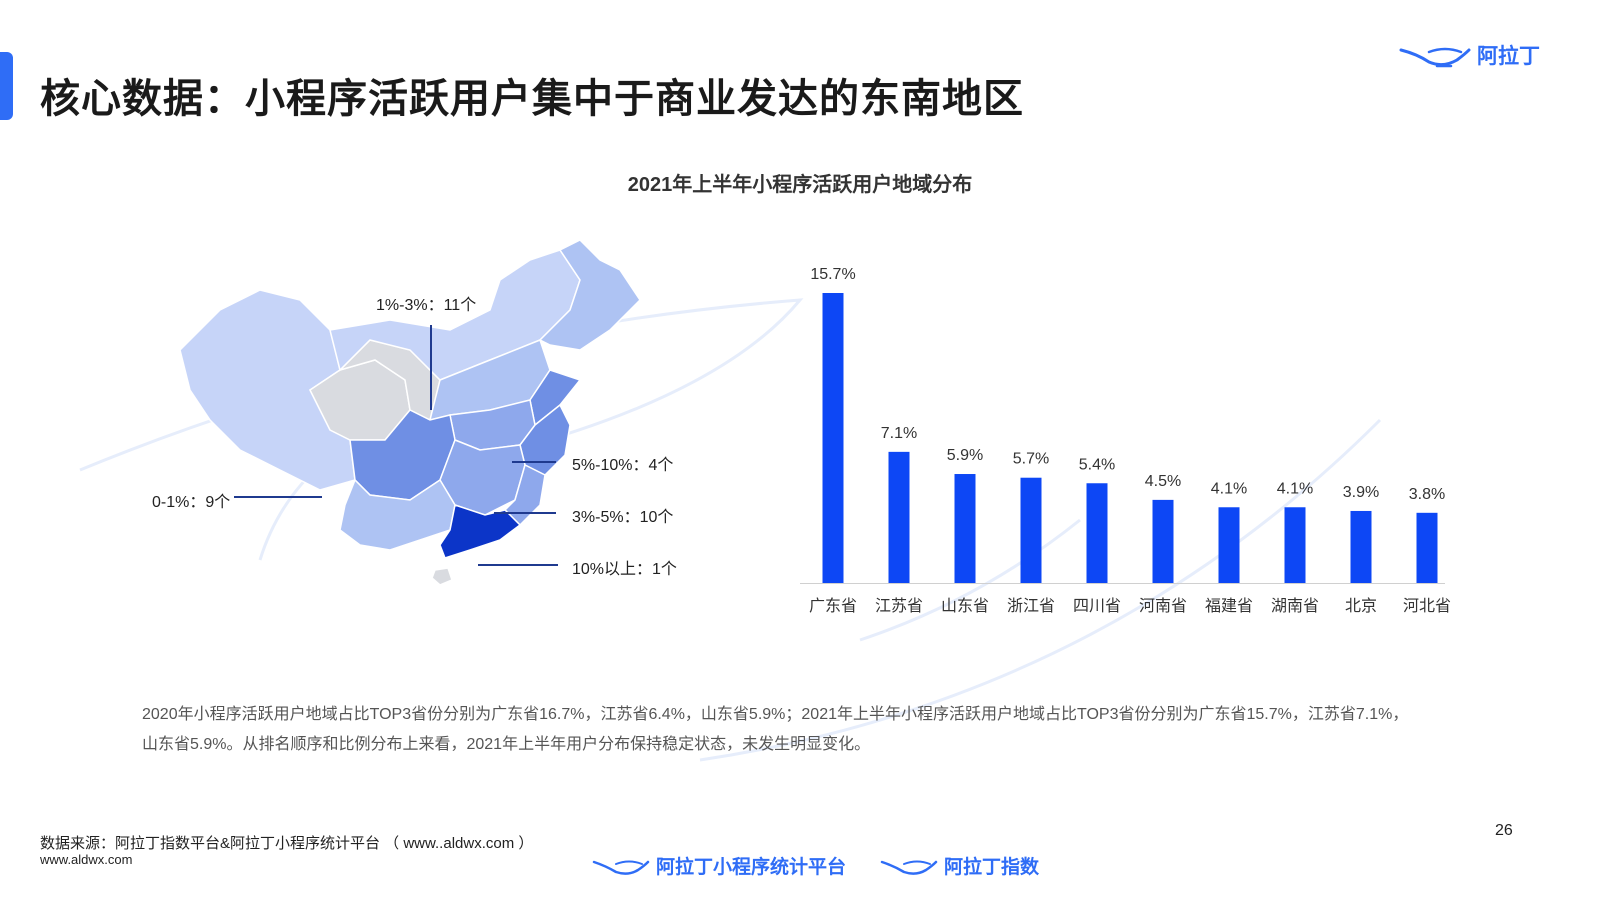 Image resolution: width=1600 pixels, height=900 pixels. Describe the element at coordinates (800, 185) in the screenshot. I see `chart-title: 2021年上半年小程序活跃用户地域分布` at that location.